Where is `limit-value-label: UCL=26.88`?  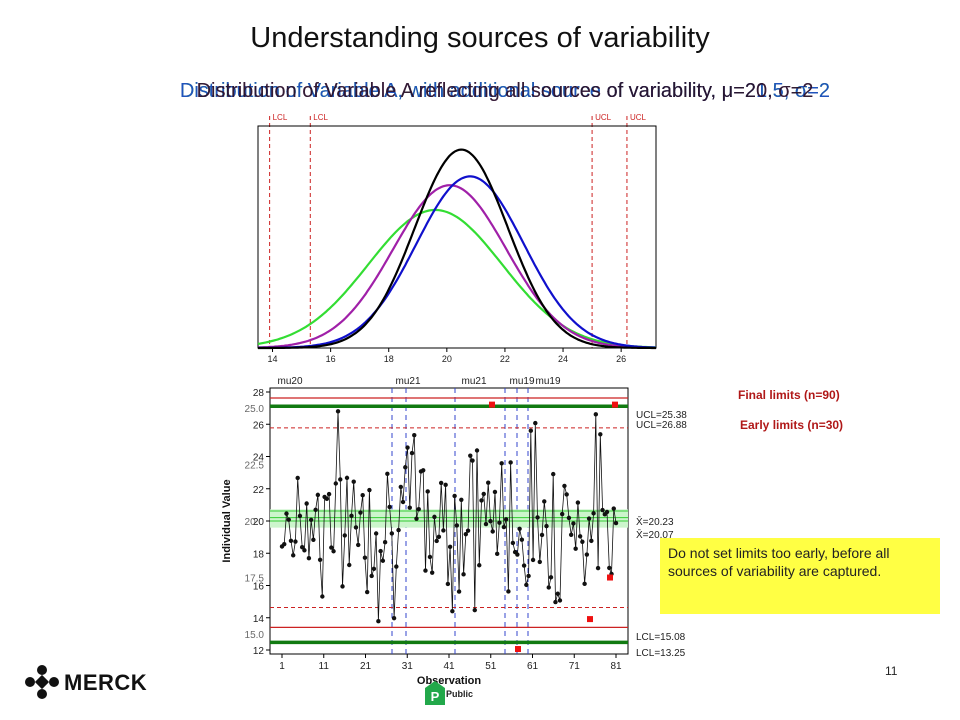
limit-value-label: UCL=26.88 is located at coordinates (661, 425).